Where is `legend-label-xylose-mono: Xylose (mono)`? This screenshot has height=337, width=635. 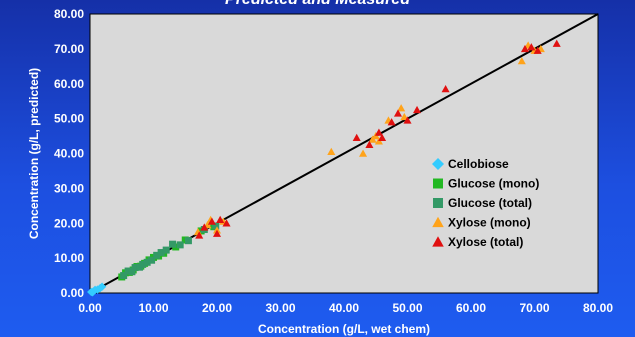
legend-label-xylose-mono: Xylose (mono) is located at coordinates (489, 223).